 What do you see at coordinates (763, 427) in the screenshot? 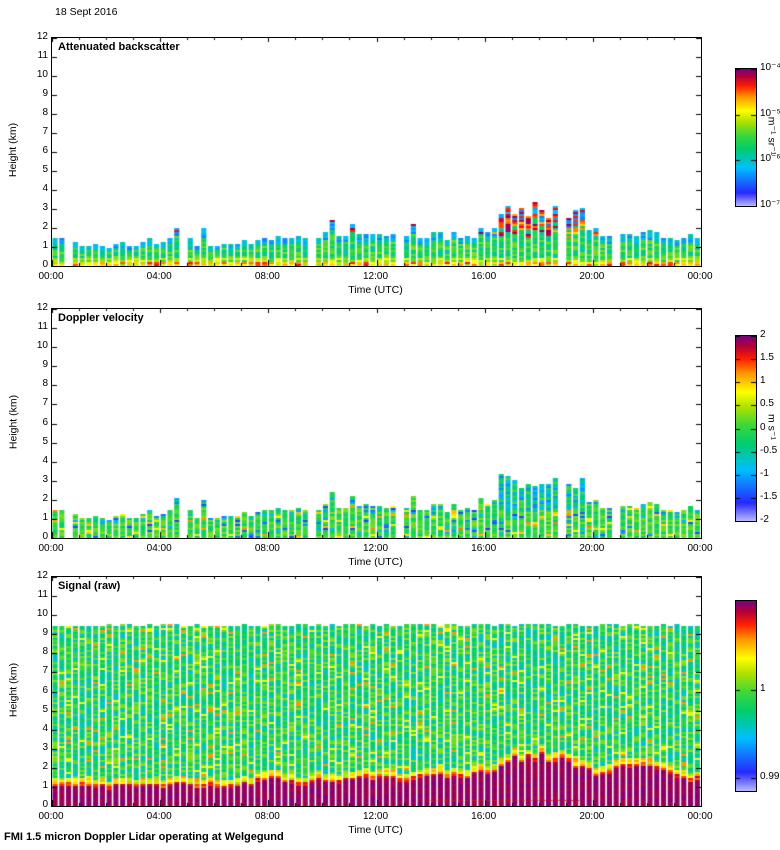
I see `colorbar-tick-label: 0` at bounding box center [763, 427].